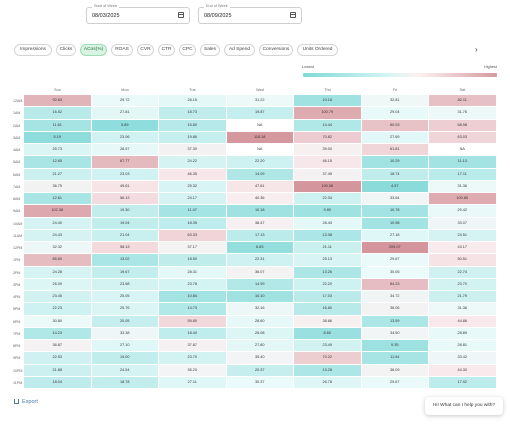 This screenshot has height=435, width=510. Describe the element at coordinates (26, 402) in the screenshot. I see `export-button: Export` at that location.